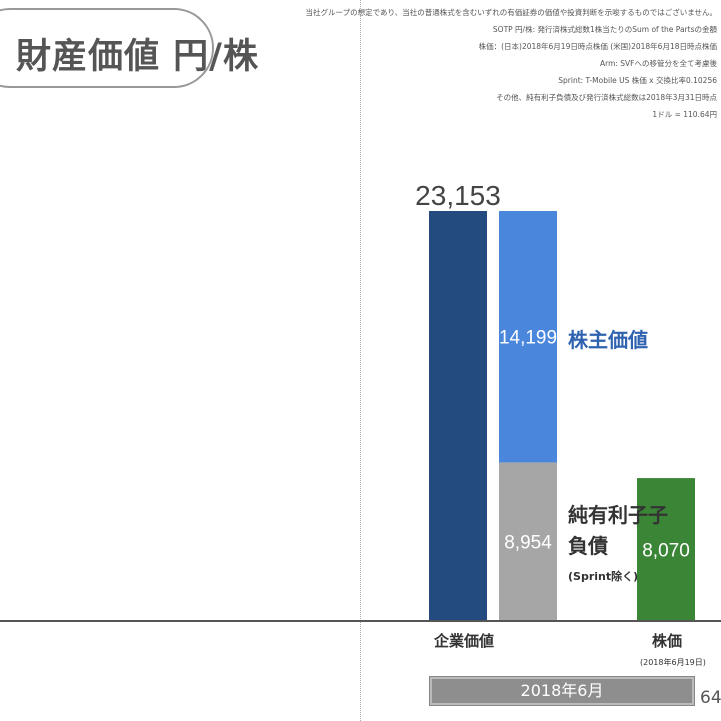  I want to click on label-enterprise-value: 23,153, so click(458, 195).